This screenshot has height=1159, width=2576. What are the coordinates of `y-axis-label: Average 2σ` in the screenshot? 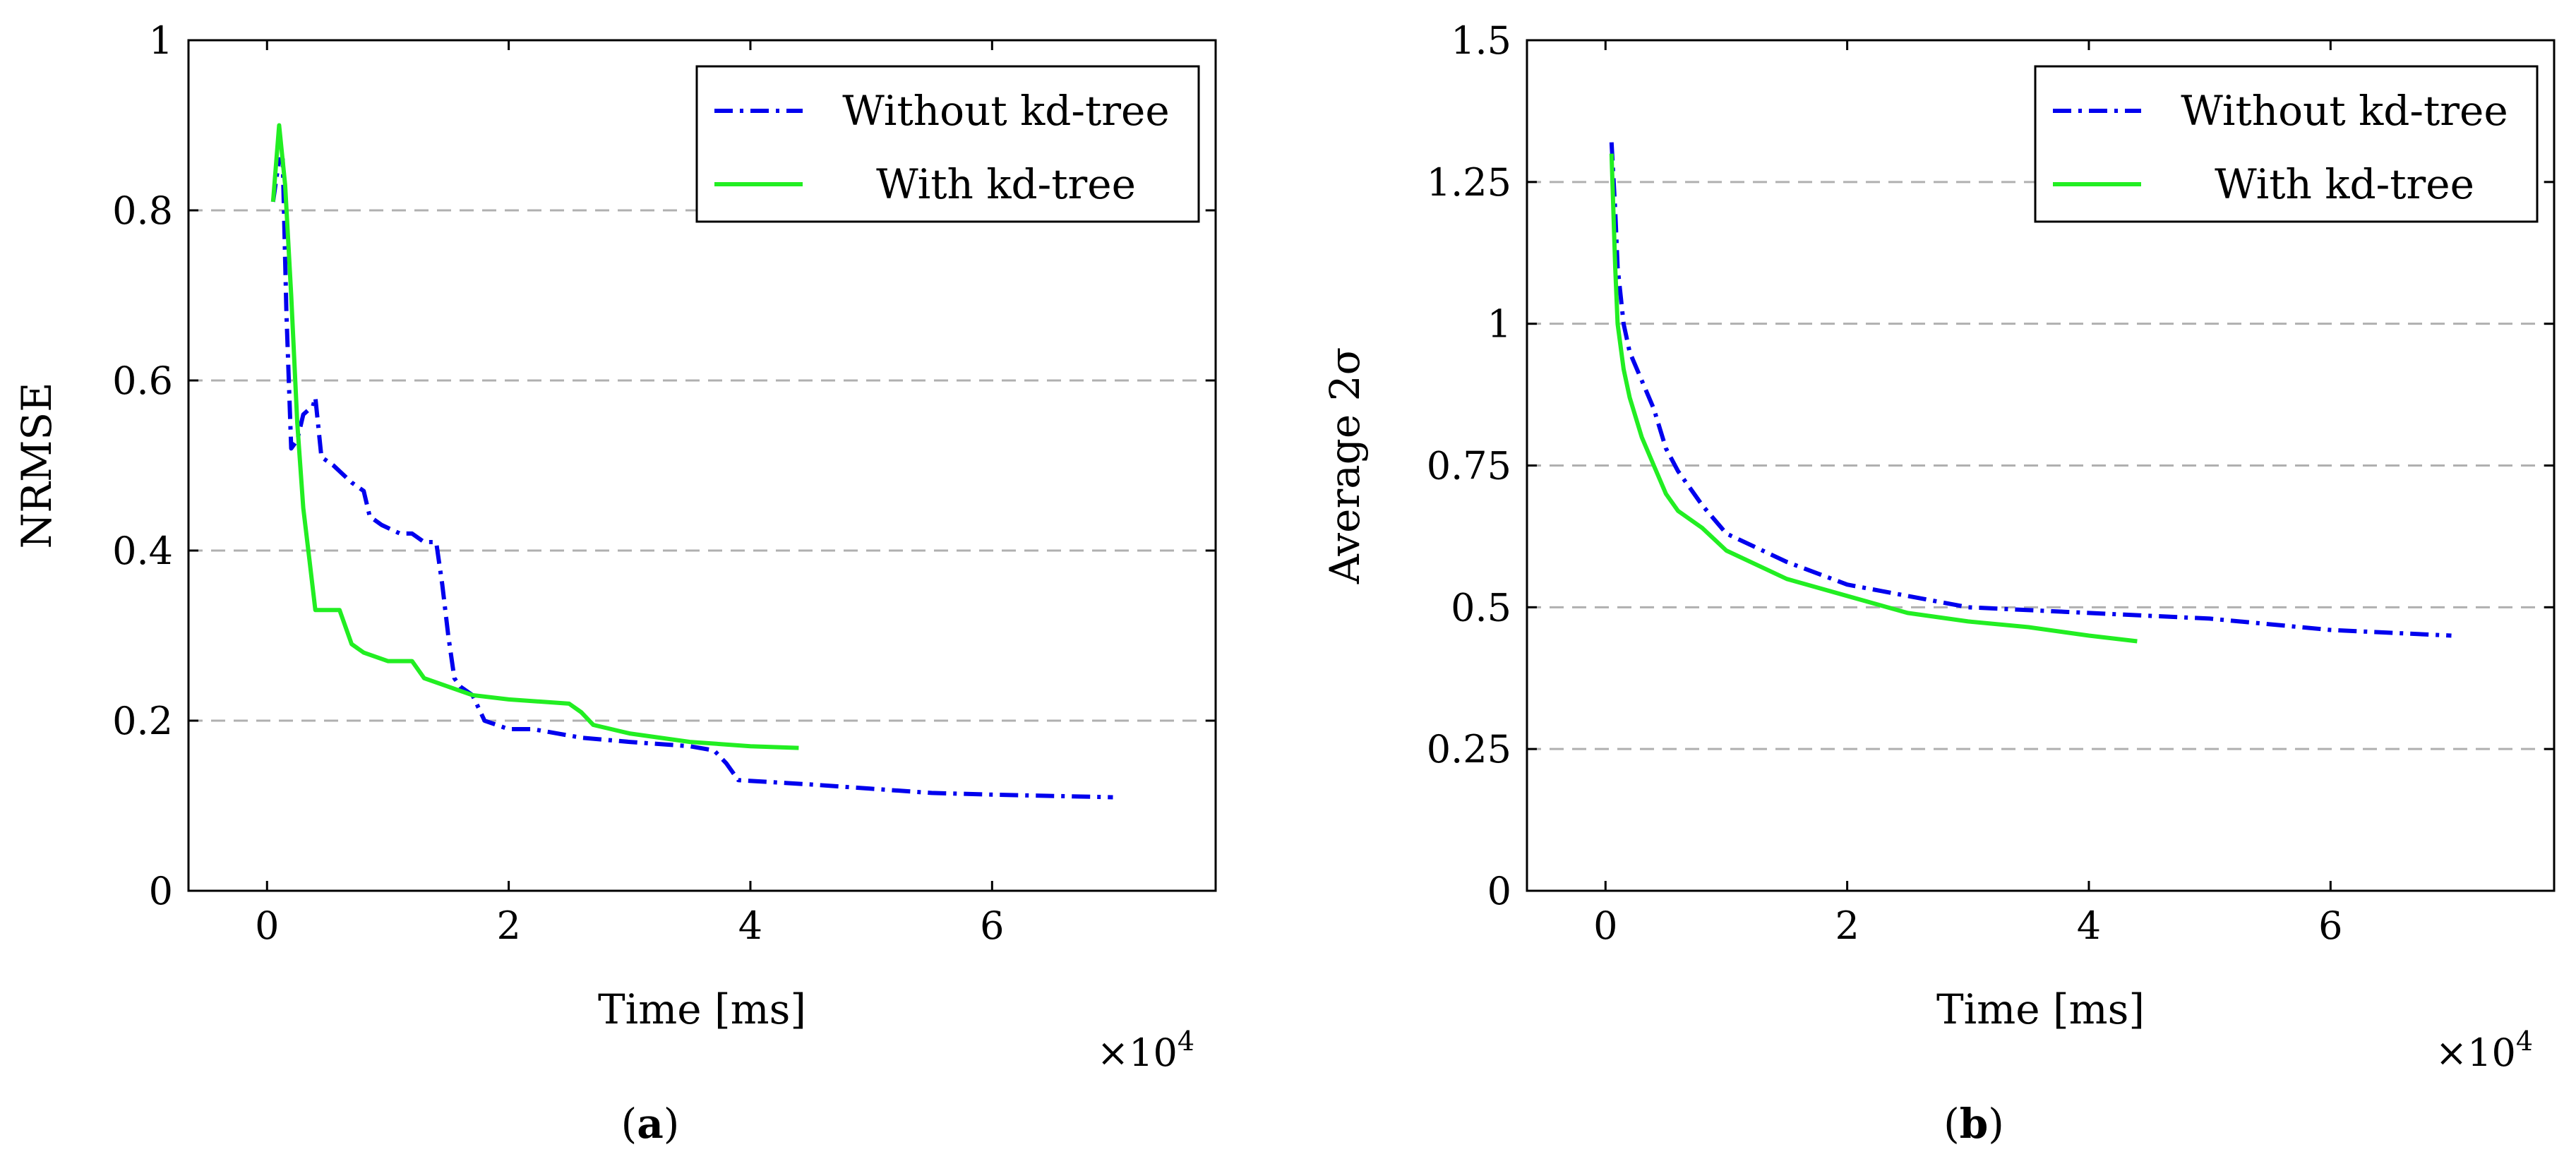 It's located at (1345, 465).